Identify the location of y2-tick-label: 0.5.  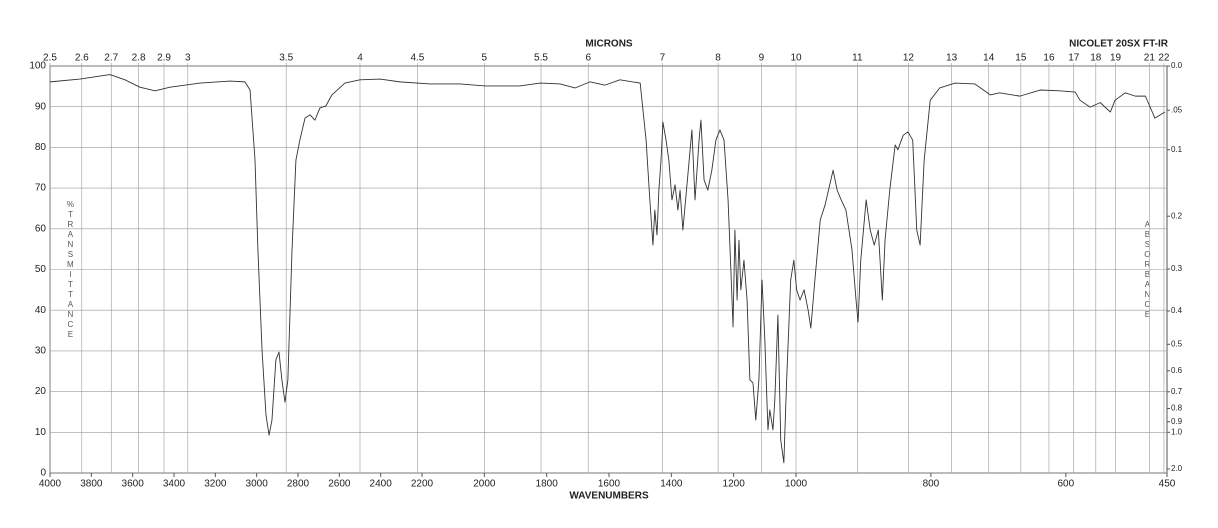
(1177, 343).